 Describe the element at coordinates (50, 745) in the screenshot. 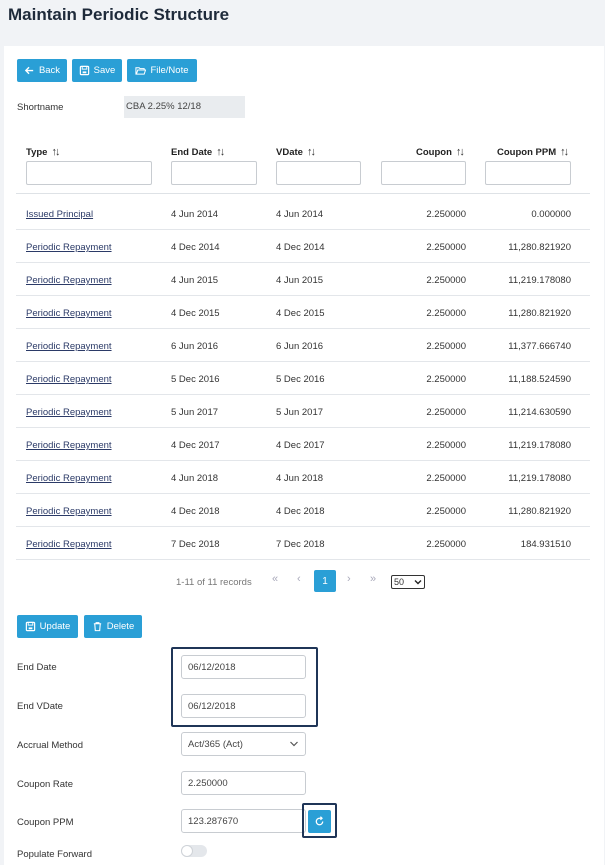

I see `accrual-method-label: Accrual Method` at that location.